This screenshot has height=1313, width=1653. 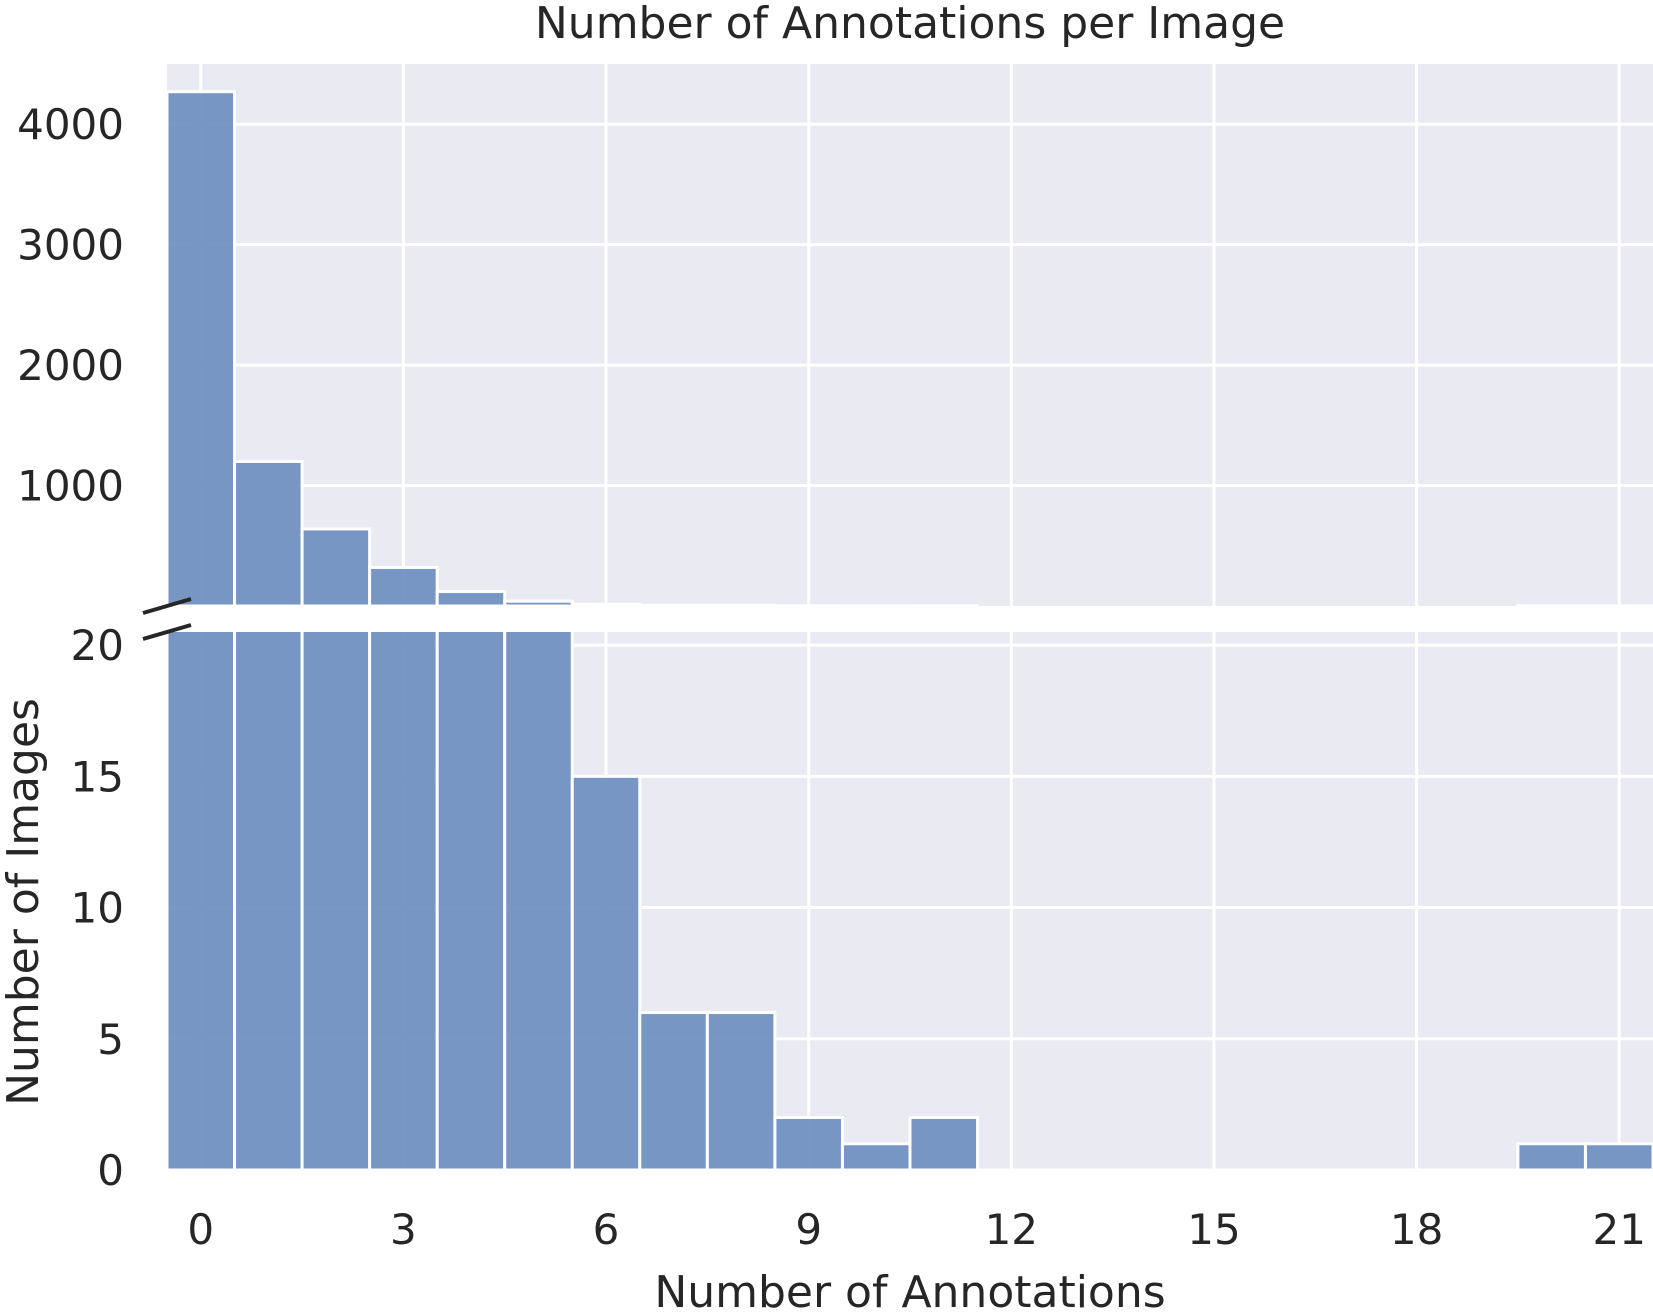 What do you see at coordinates (97, 776) in the screenshot?
I see `lower-y-tick-label: 15` at bounding box center [97, 776].